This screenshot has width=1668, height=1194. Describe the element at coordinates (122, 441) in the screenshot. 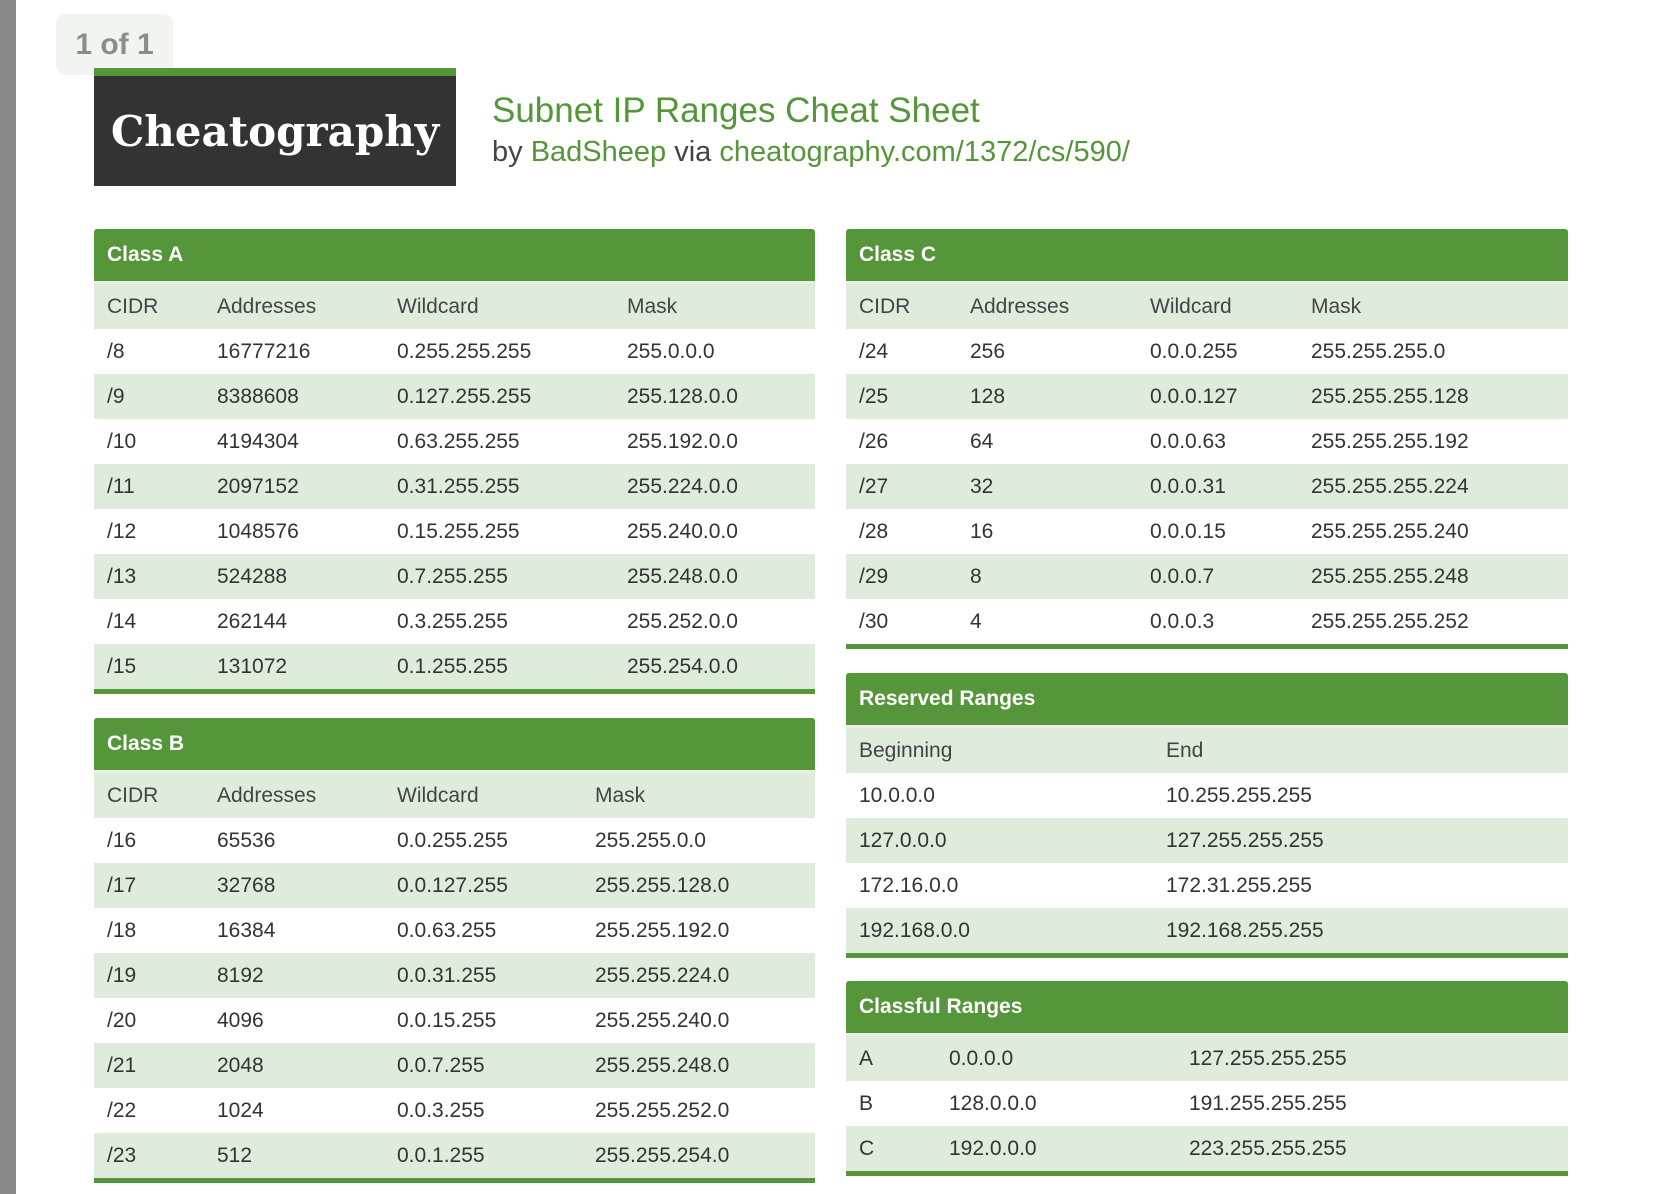

I see `table-cell: /10` at that location.